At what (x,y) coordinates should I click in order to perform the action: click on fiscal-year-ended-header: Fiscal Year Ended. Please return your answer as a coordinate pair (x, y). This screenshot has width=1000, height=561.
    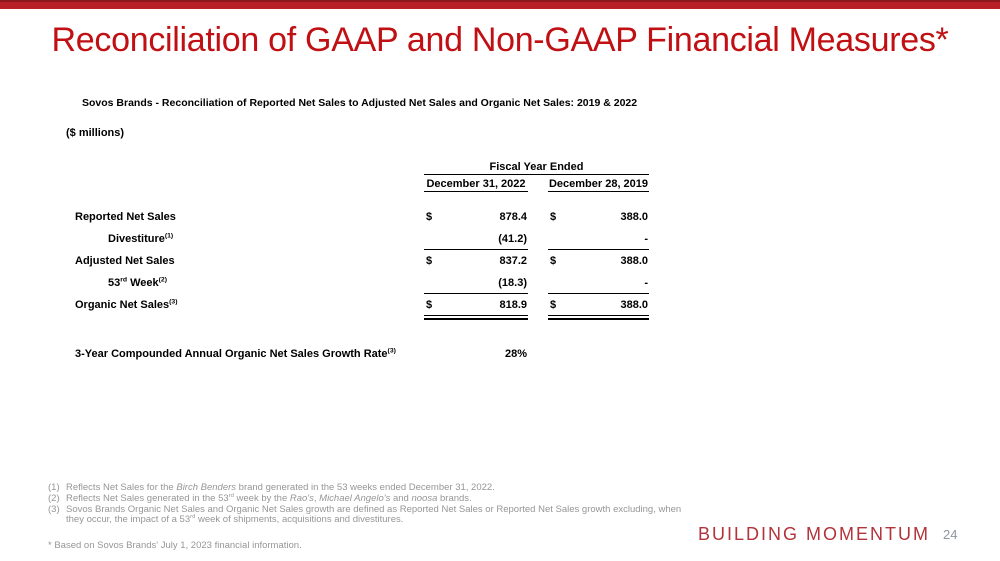
    Looking at the image, I should click on (536, 167).